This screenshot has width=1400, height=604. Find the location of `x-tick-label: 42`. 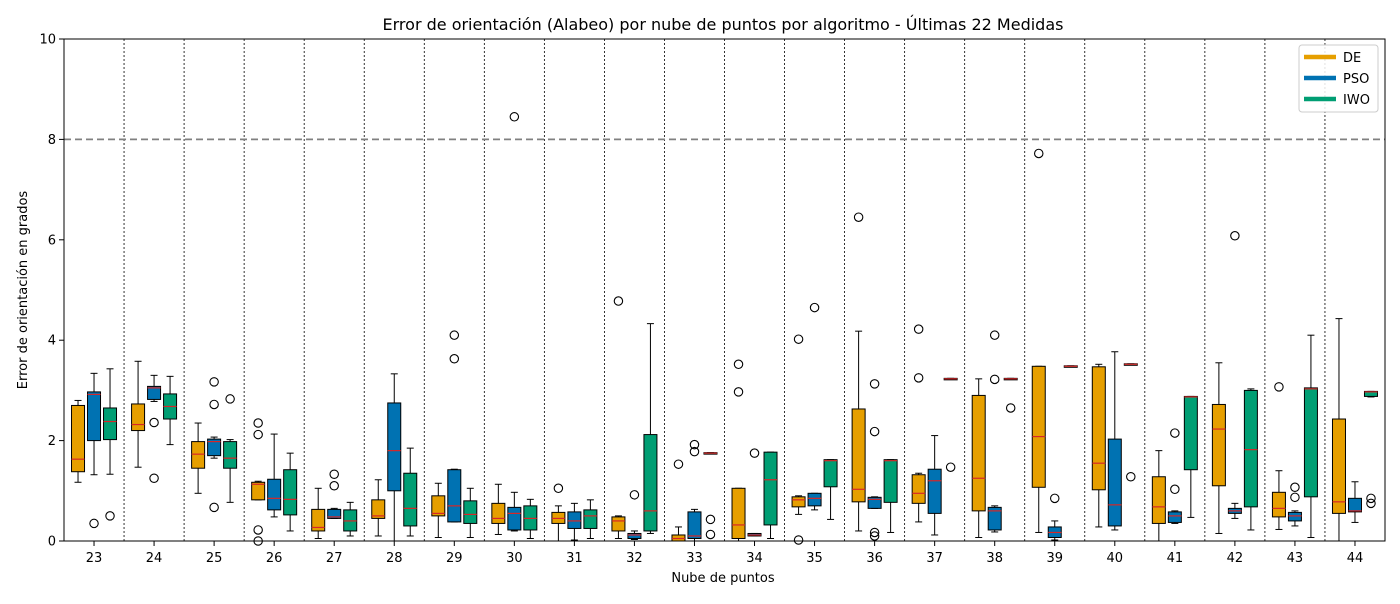

x-tick-label: 42 is located at coordinates (1235, 558).